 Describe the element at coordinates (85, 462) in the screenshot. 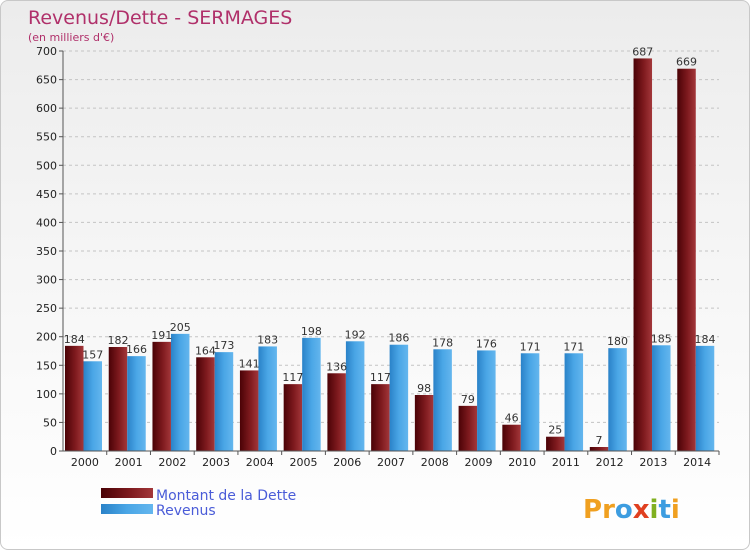

I see `x-tick-label: 2000` at that location.